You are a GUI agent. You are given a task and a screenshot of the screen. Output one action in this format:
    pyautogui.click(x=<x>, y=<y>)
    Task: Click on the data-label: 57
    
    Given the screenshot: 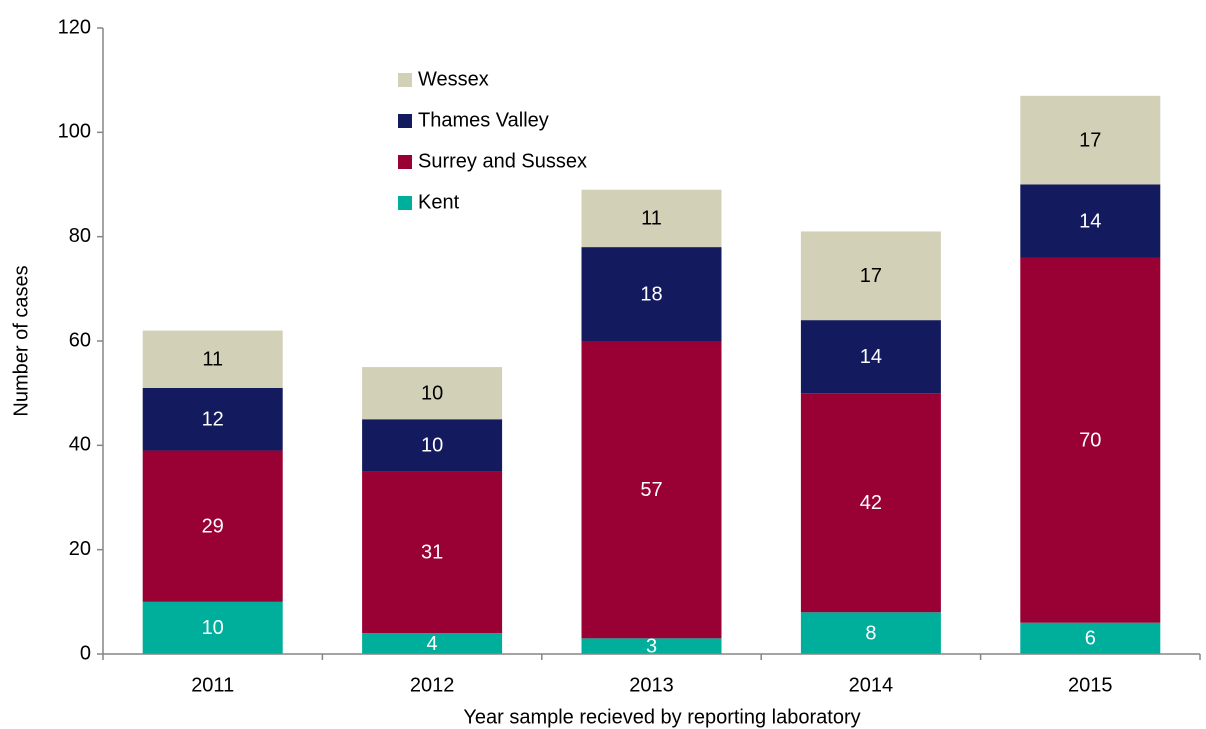 What is the action you would take?
    pyautogui.click(x=651, y=490)
    